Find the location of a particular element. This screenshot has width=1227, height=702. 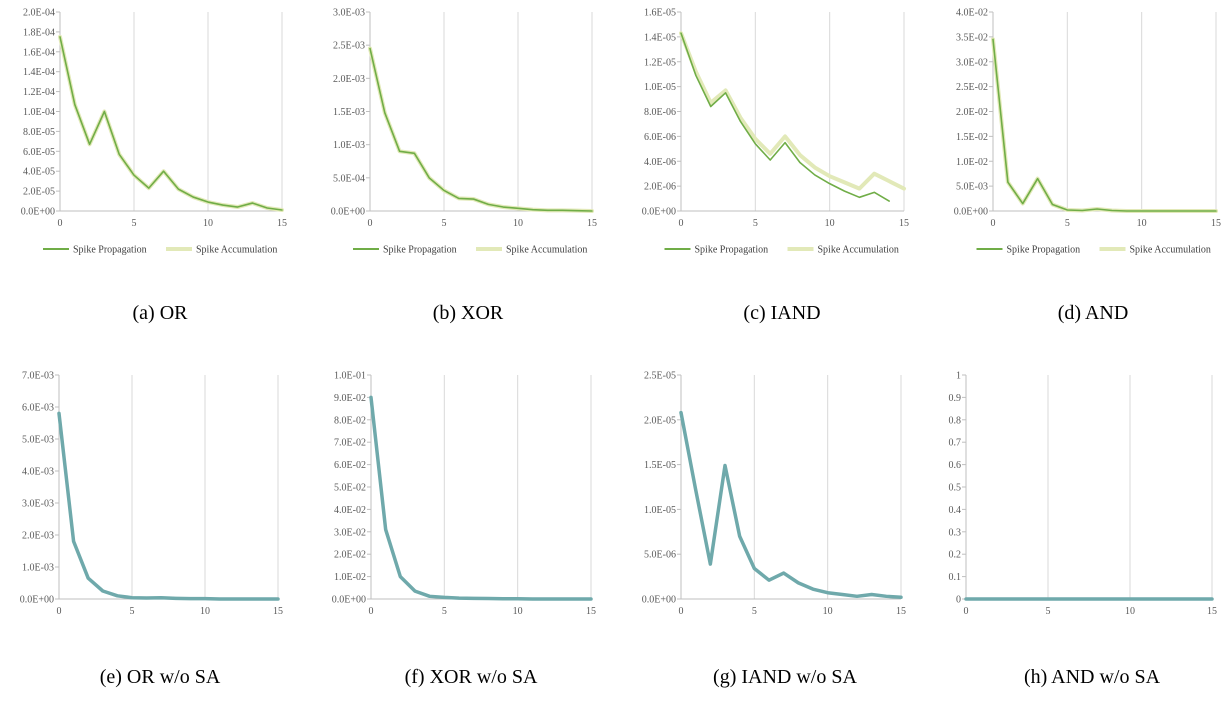

y-tick-label: 1.5E-05 is located at coordinates (660, 465).